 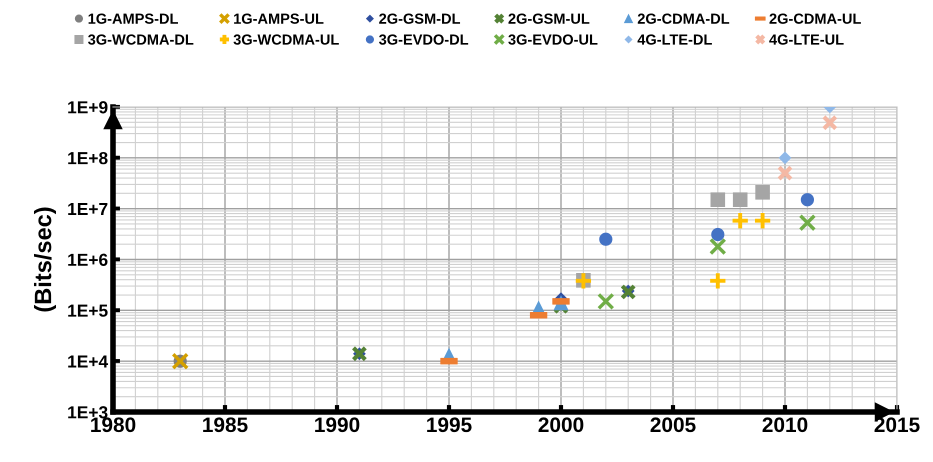 What do you see at coordinates (133, 19) in the screenshot?
I see `legend-label: 1G-AMPS-DL` at bounding box center [133, 19].